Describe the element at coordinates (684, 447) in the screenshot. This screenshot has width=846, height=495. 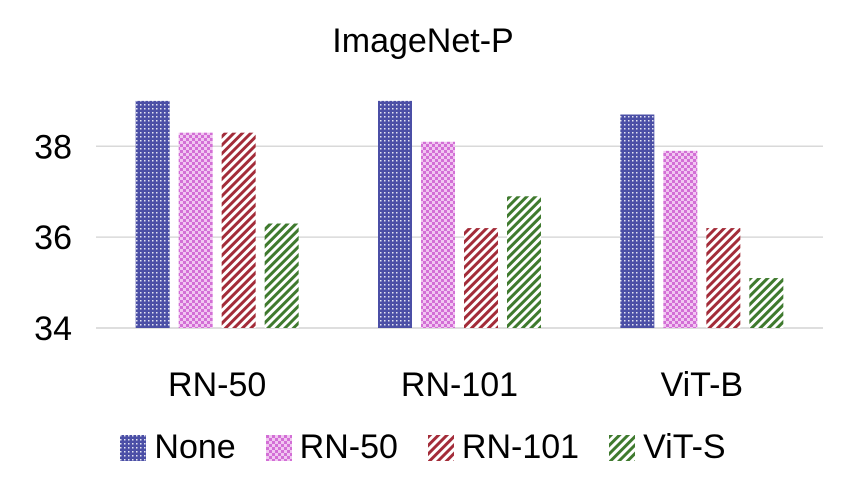
I see `legend-label: ViT-S` at that location.